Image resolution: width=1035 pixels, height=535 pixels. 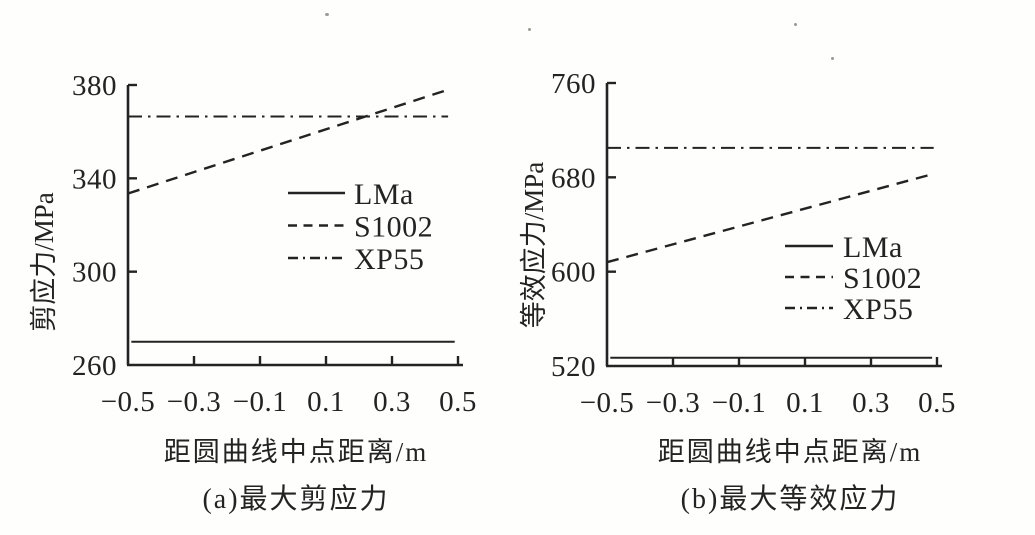 What do you see at coordinates (94, 273) in the screenshot?
I see `y-tick-label: 300` at bounding box center [94, 273].